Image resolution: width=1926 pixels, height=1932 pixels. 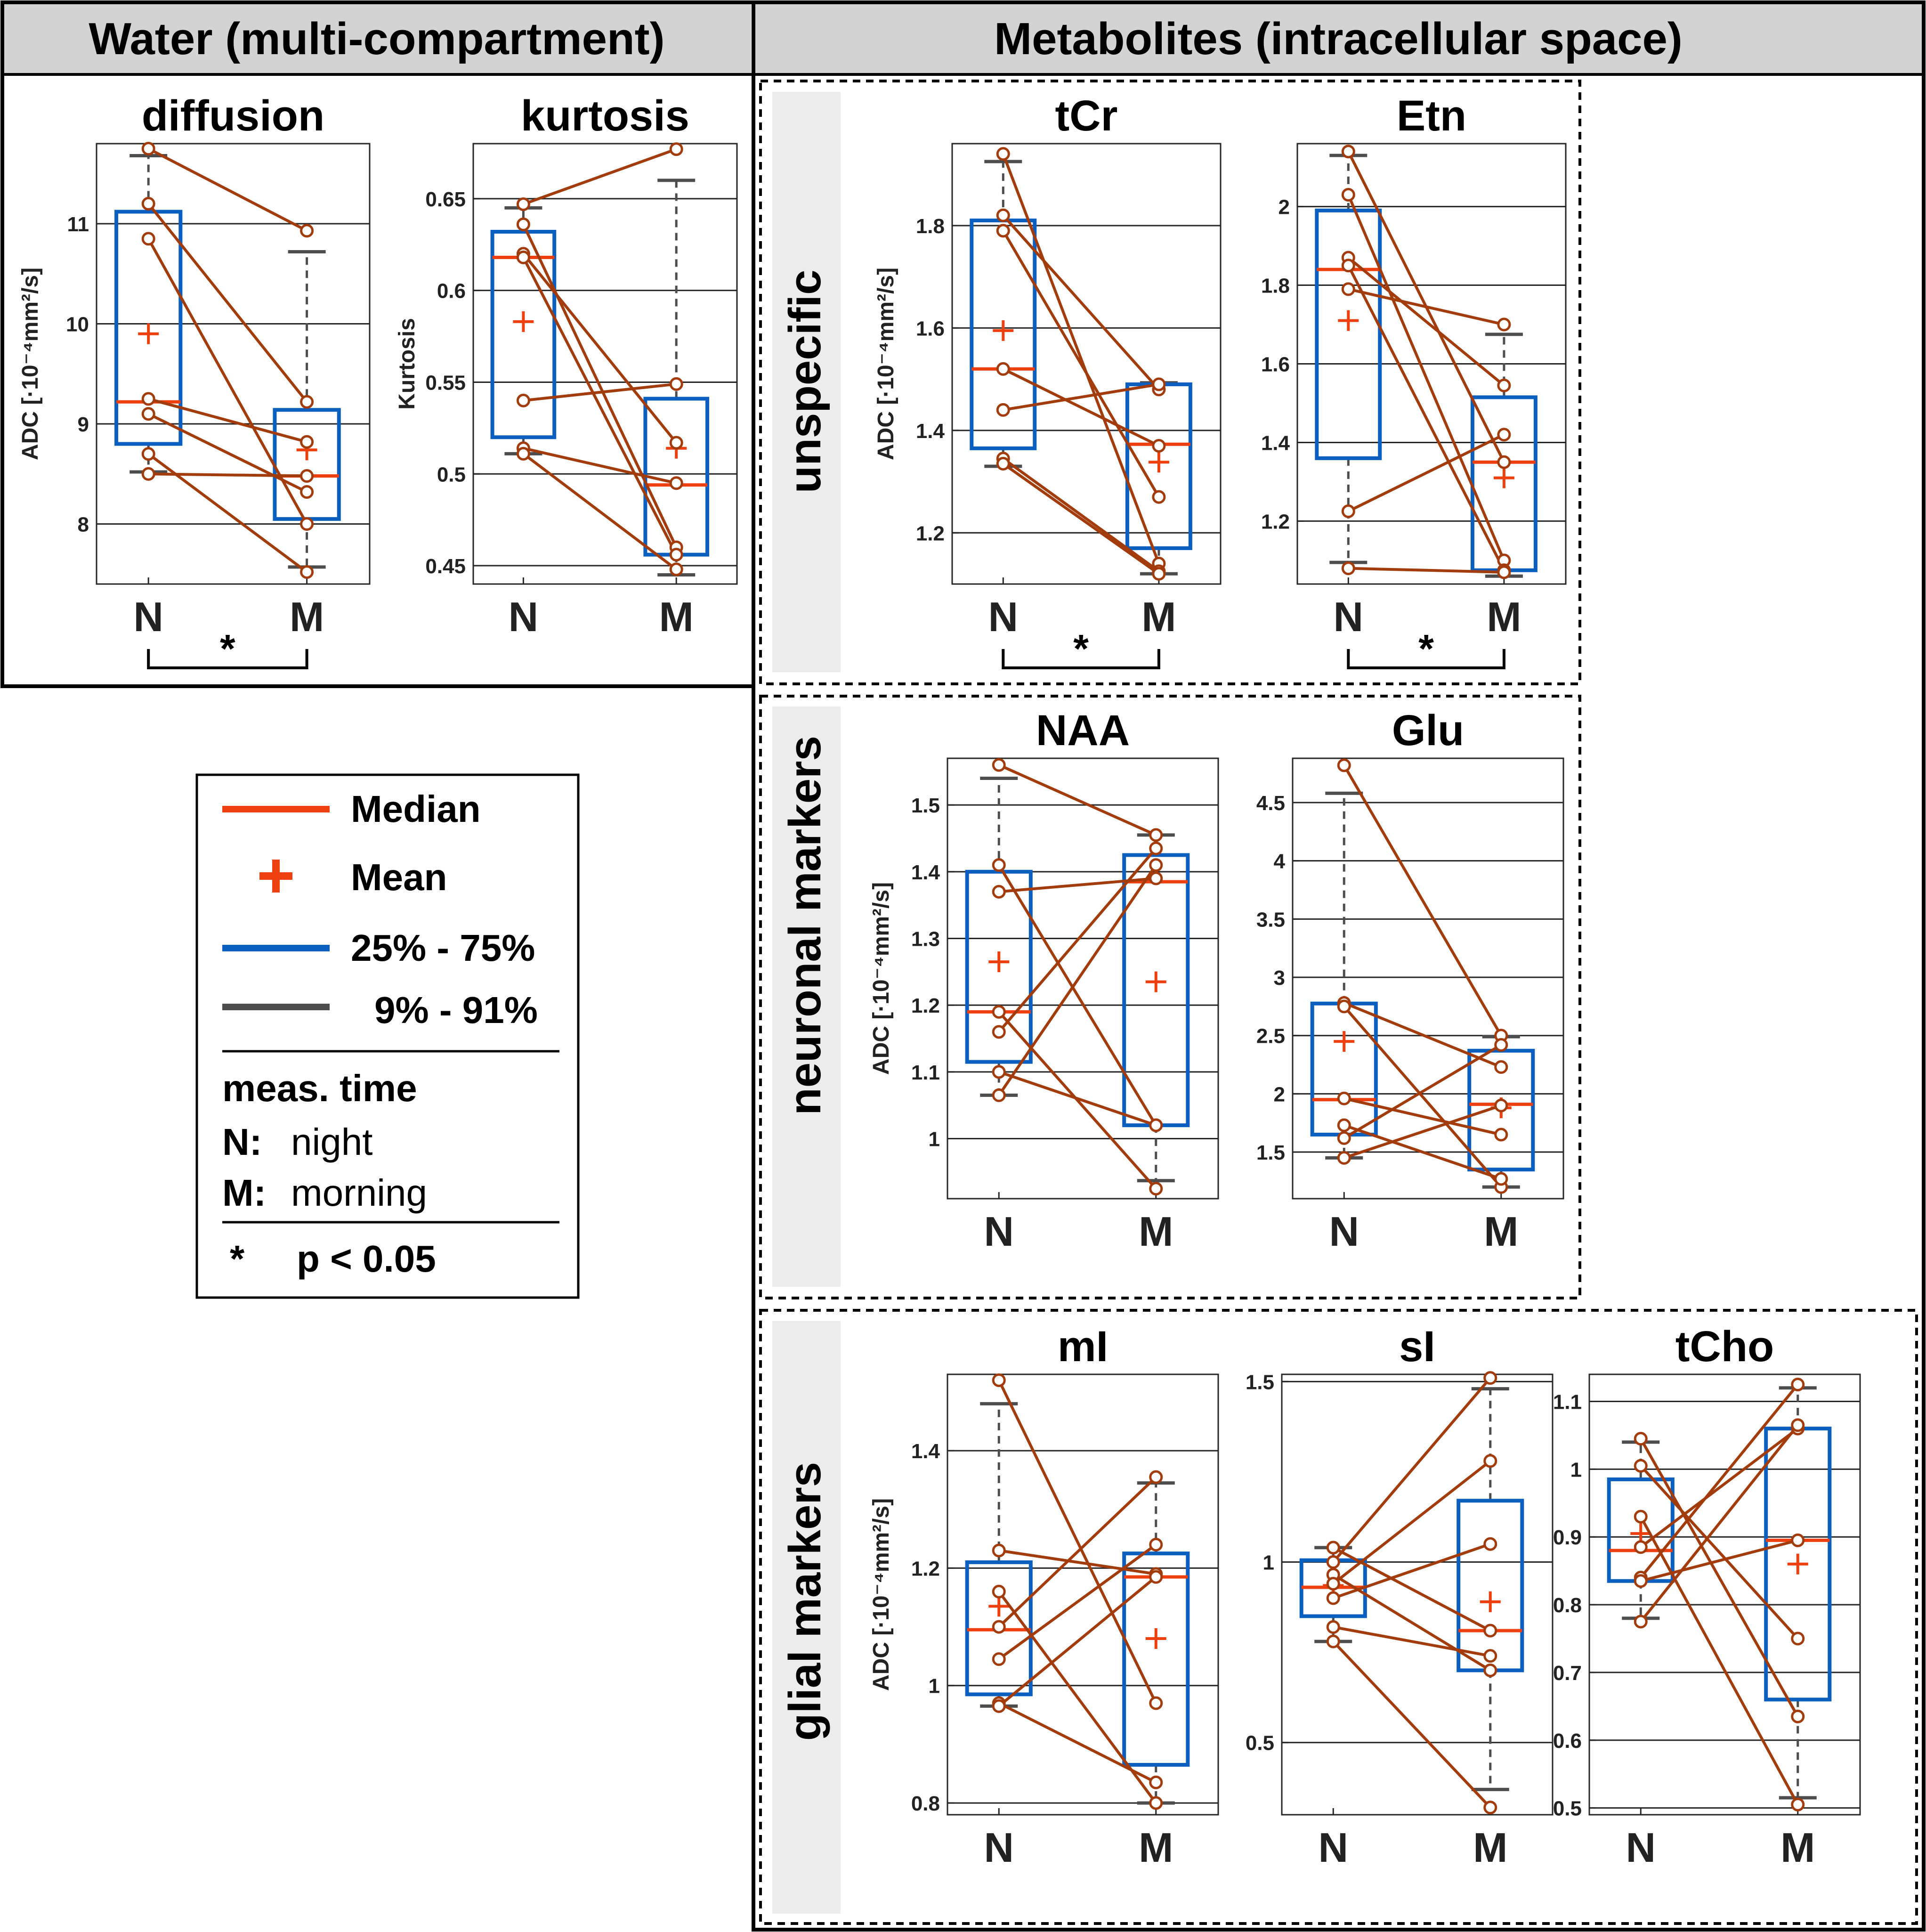 I want to click on unspecific-label-band, so click(x=807, y=382).